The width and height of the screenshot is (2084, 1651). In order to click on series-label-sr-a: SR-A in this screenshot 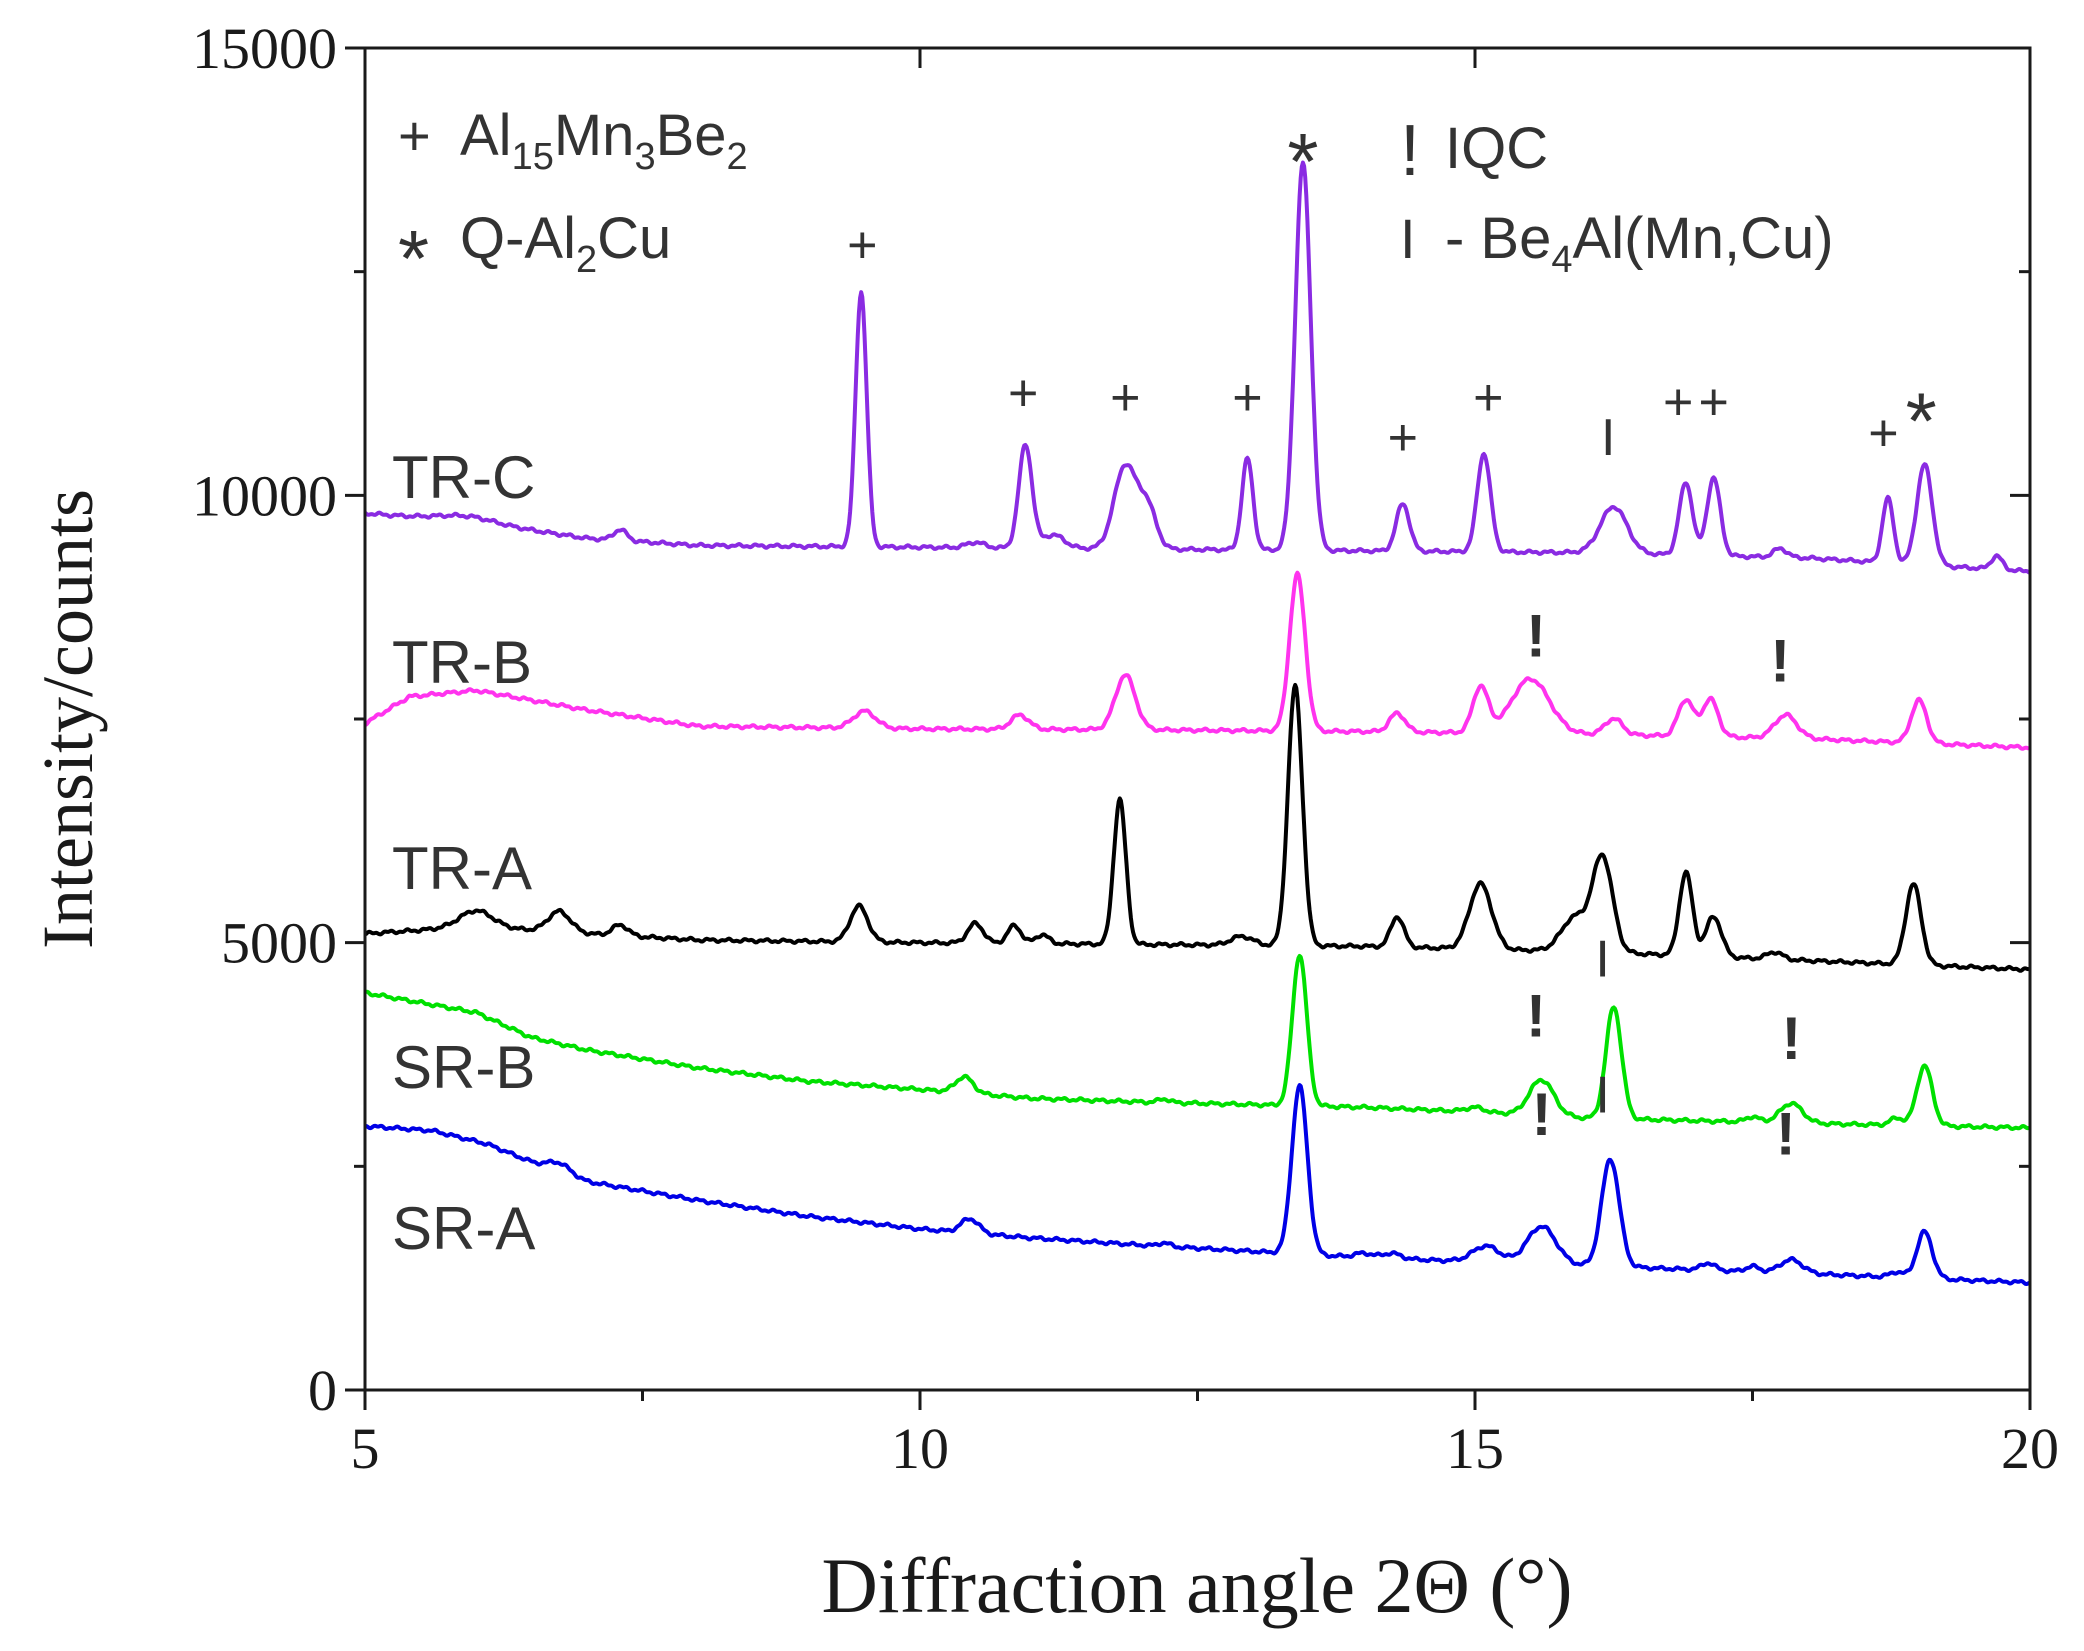, I will do `click(463, 1228)`.